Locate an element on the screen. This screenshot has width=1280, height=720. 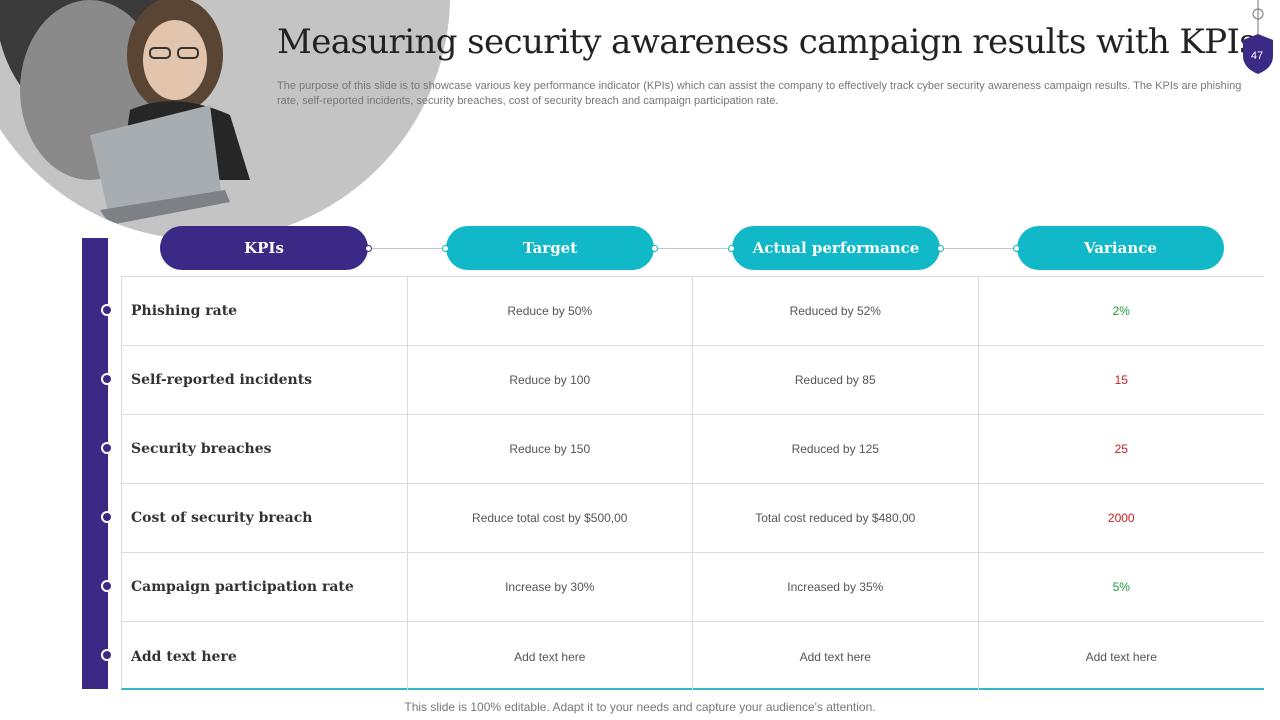
kpi-name: Add text here is located at coordinates (265, 656).